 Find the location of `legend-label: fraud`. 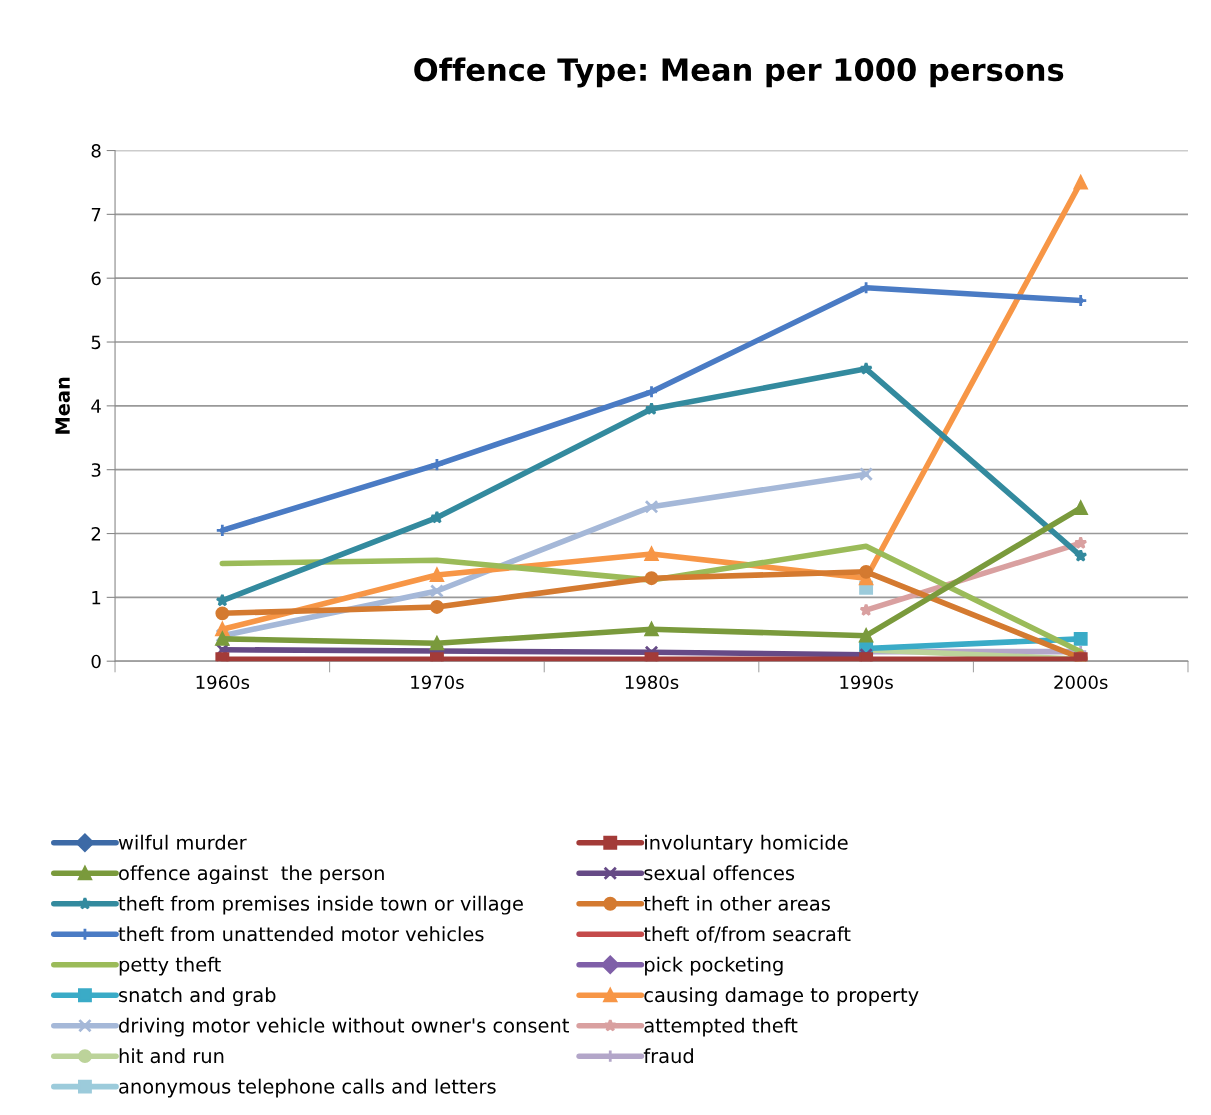

legend-label: fraud is located at coordinates (668, 1056).